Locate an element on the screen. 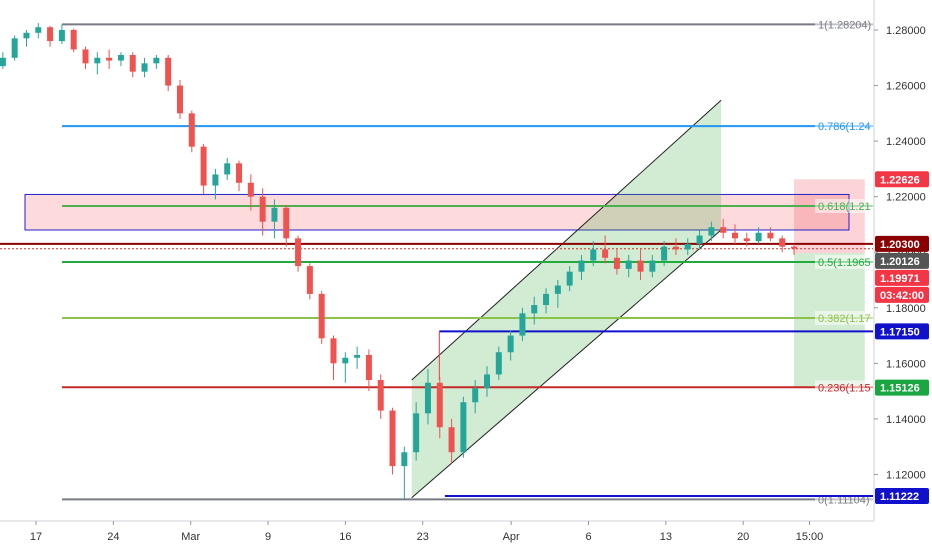  resistance-zone is located at coordinates (437, 212).